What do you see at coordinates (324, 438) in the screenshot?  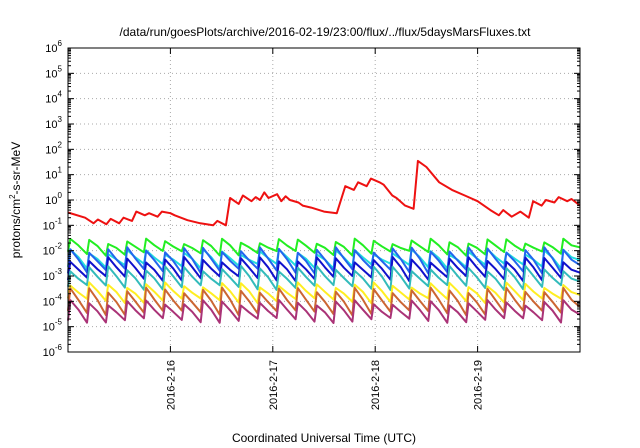 I see `x-axis-label: Coordinated Universal Time (UTC)` at bounding box center [324, 438].